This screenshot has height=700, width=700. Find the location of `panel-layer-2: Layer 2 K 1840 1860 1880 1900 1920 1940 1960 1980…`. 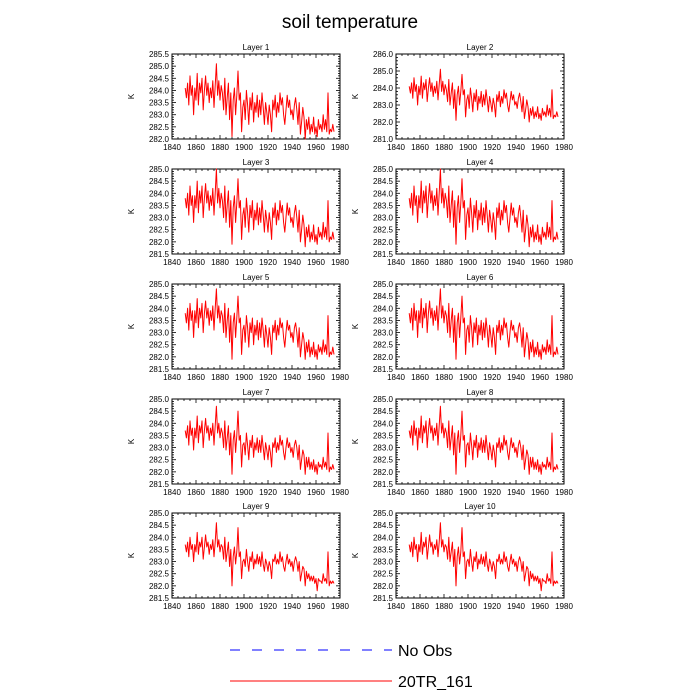

panel-layer-2: Layer 2 K 1840 1860 1880 1900 1920 1940 1960 1980… is located at coordinates (462, 97).